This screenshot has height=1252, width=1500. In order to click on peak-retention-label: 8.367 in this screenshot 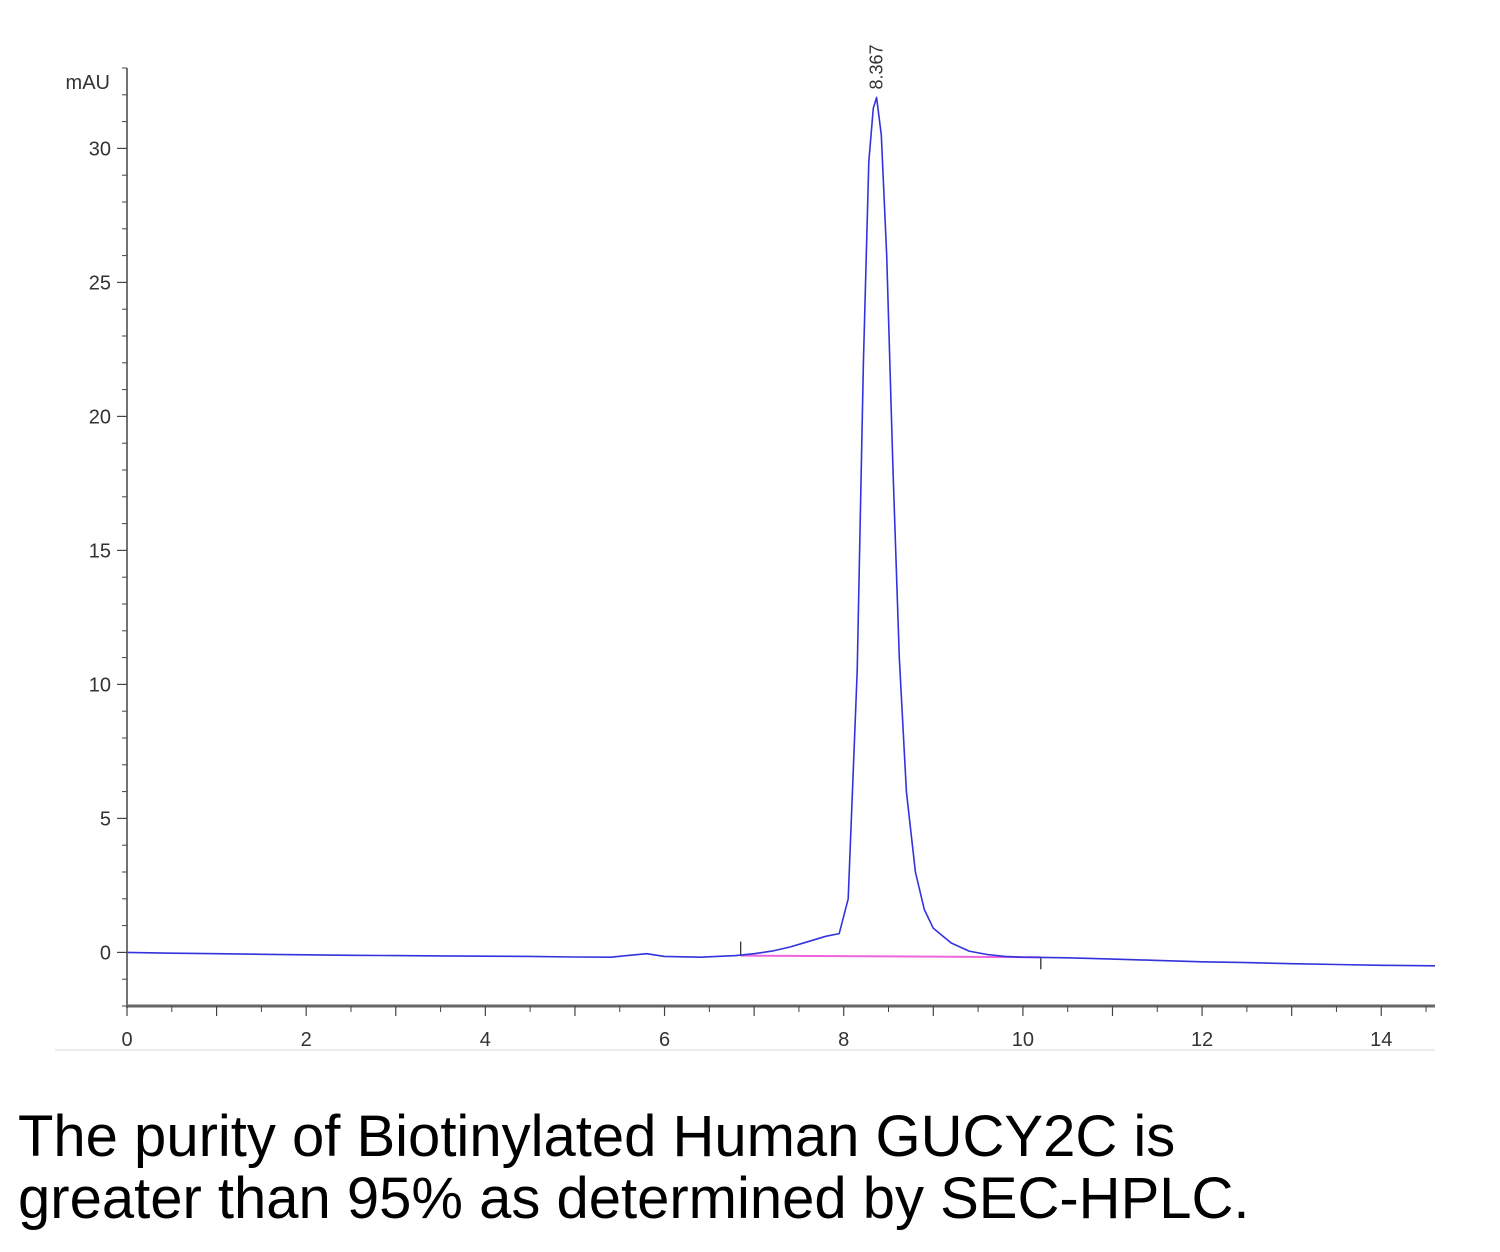, I will do `click(877, 66)`.